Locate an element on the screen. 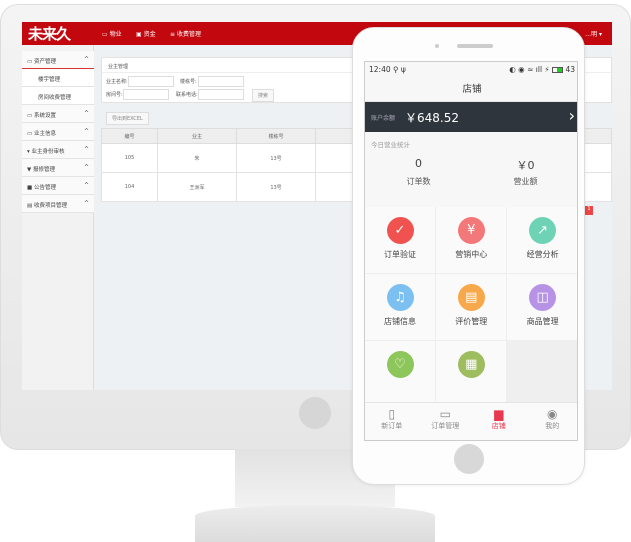 This screenshot has height=542, width=631. page-title: 店铺 is located at coordinates (471, 90).